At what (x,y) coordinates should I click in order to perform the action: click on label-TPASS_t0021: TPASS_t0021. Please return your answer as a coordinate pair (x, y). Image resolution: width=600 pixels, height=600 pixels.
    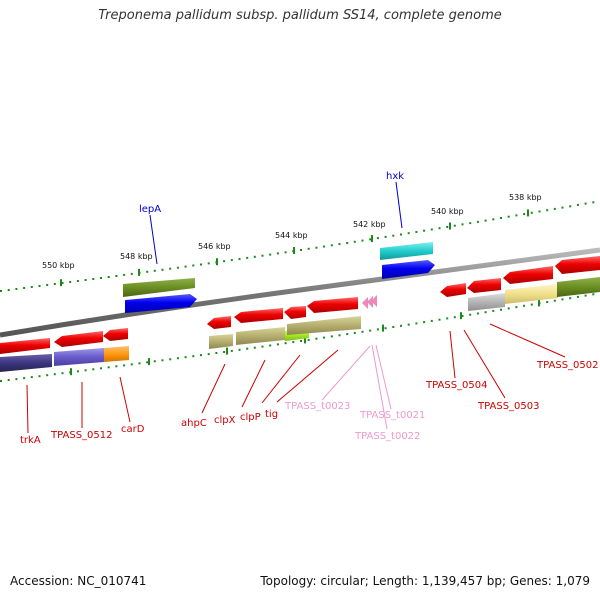
    Looking at the image, I should click on (392, 415).